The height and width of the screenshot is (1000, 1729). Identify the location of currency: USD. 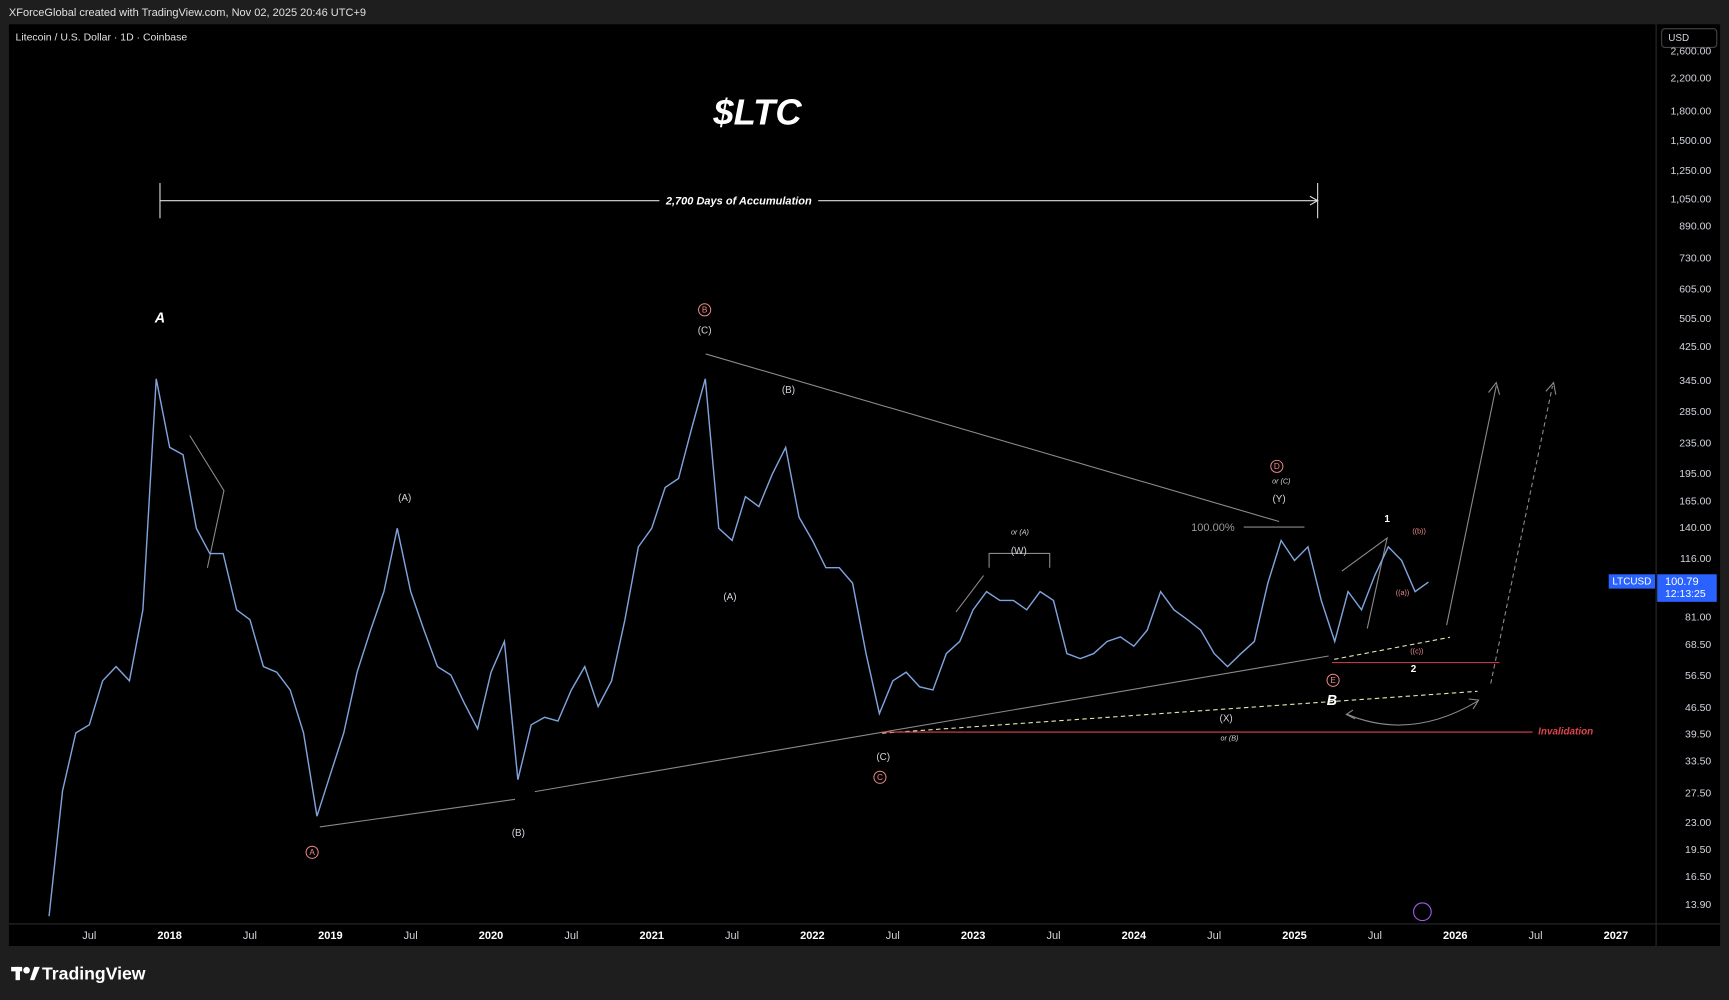
(1678, 38).